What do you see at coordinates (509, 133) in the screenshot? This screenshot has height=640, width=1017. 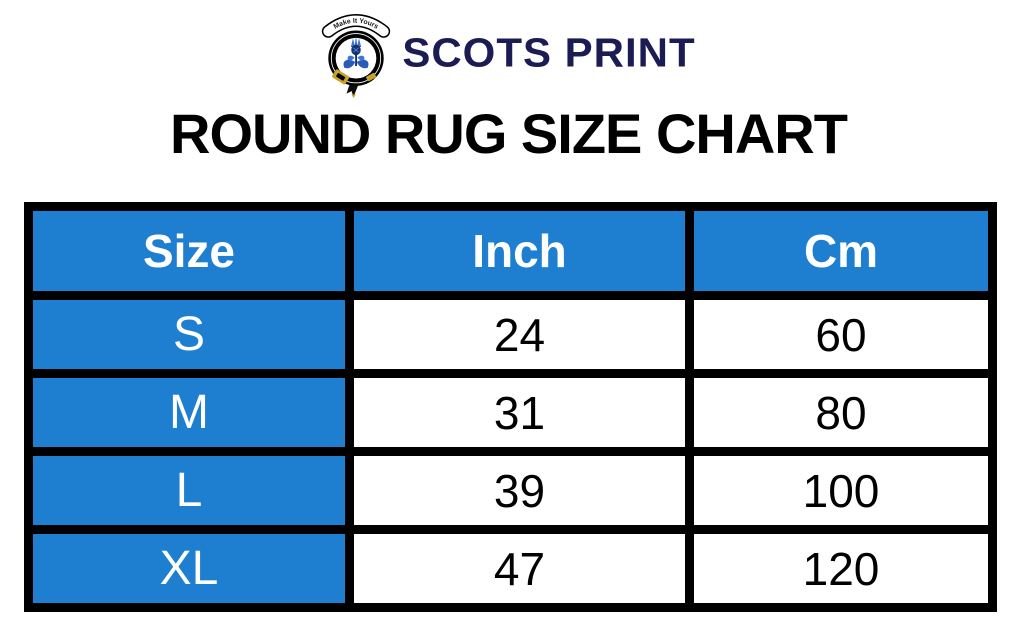 I see `page-title: ROUND RUG SIZE CHART` at bounding box center [509, 133].